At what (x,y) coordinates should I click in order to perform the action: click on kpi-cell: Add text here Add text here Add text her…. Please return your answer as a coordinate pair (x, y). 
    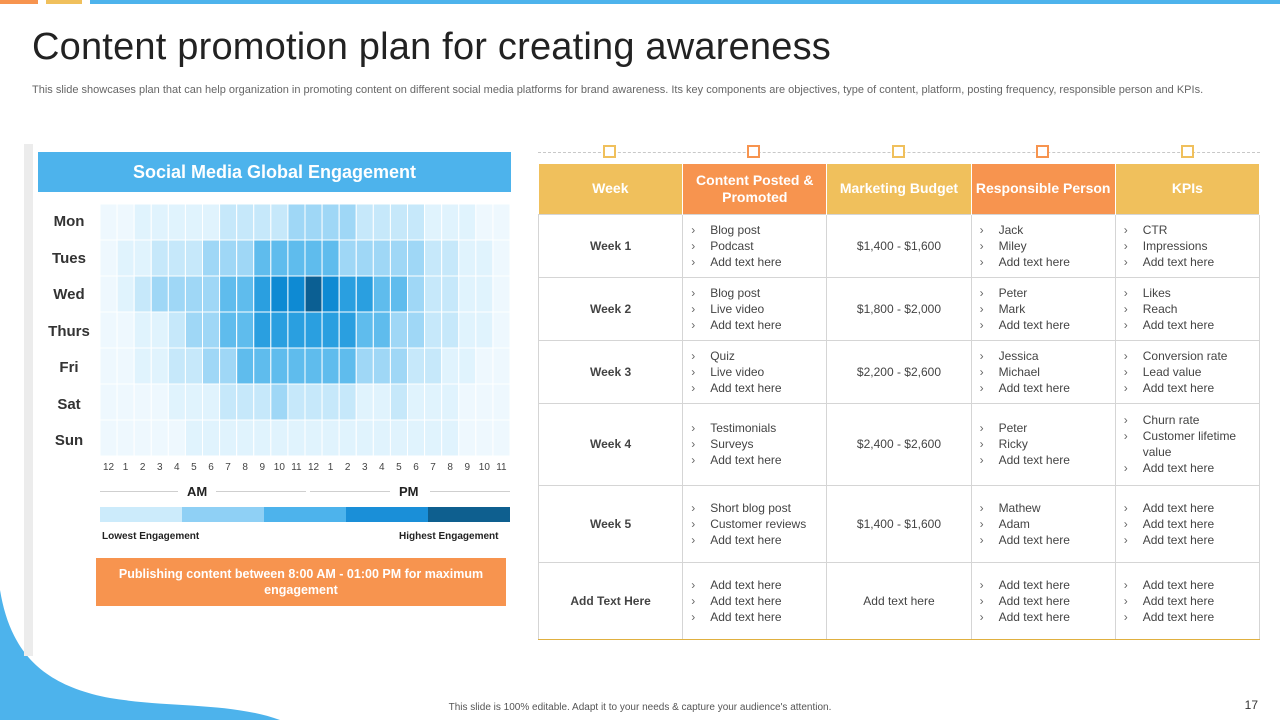
    Looking at the image, I should click on (1187, 600).